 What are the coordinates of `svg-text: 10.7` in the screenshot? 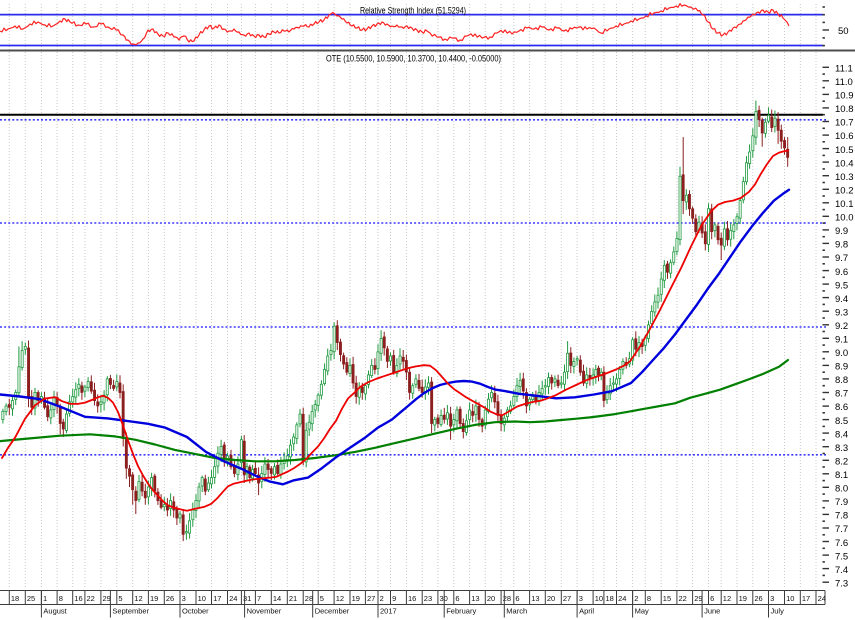 It's located at (844, 123).